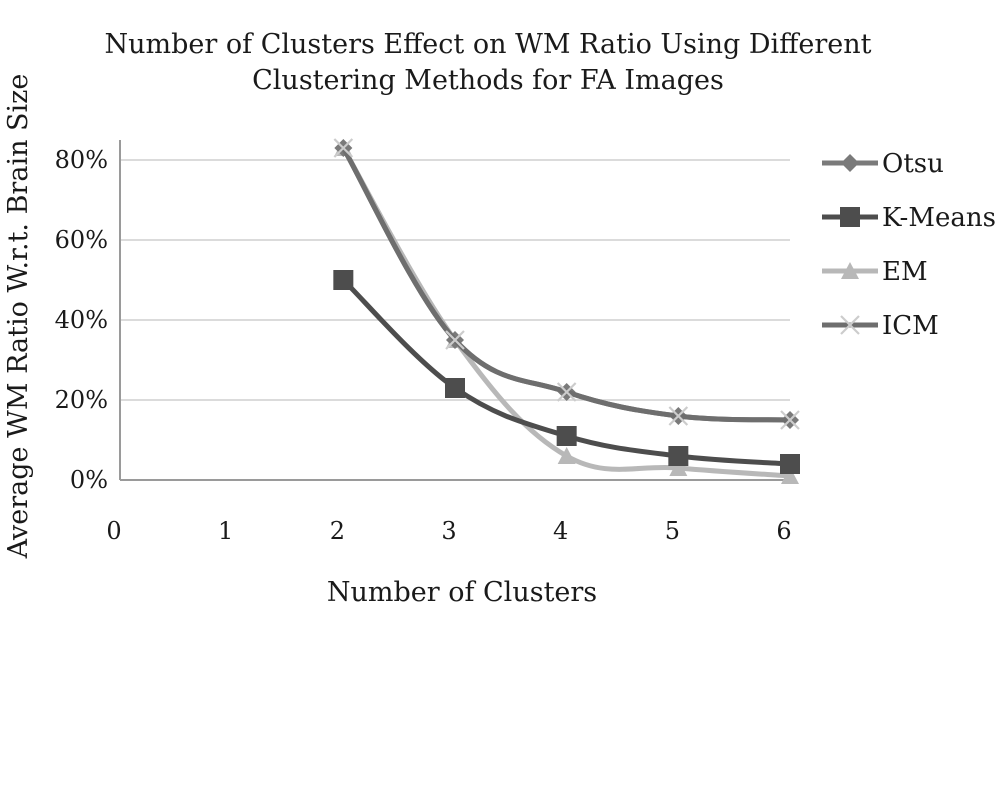 The width and height of the screenshot is (1000, 796). What do you see at coordinates (462, 592) in the screenshot?
I see `x-axis-title: Number of Clusters` at bounding box center [462, 592].